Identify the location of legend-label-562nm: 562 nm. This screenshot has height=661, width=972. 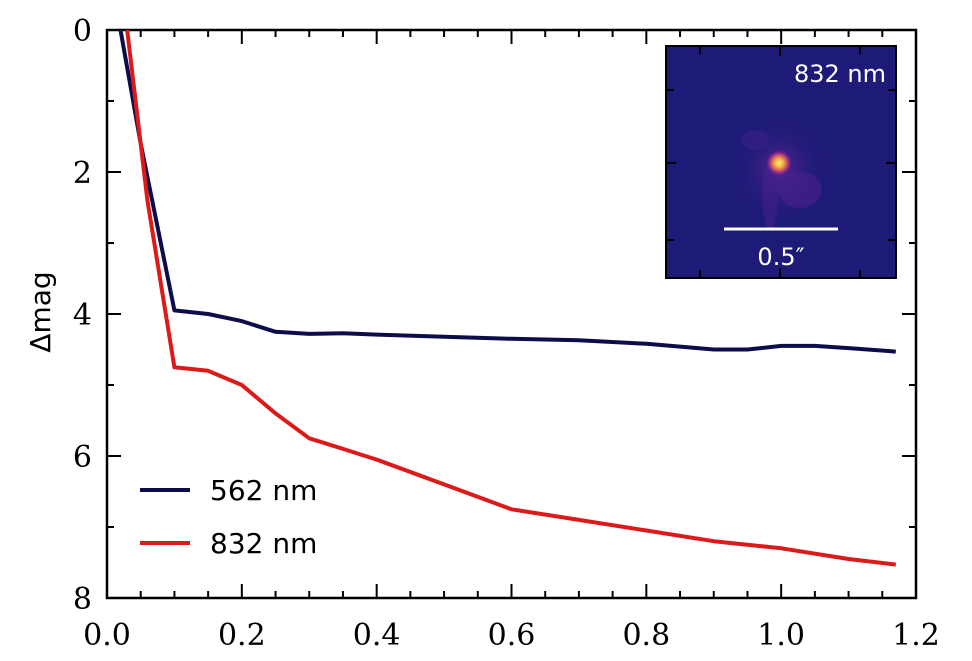
(263, 490).